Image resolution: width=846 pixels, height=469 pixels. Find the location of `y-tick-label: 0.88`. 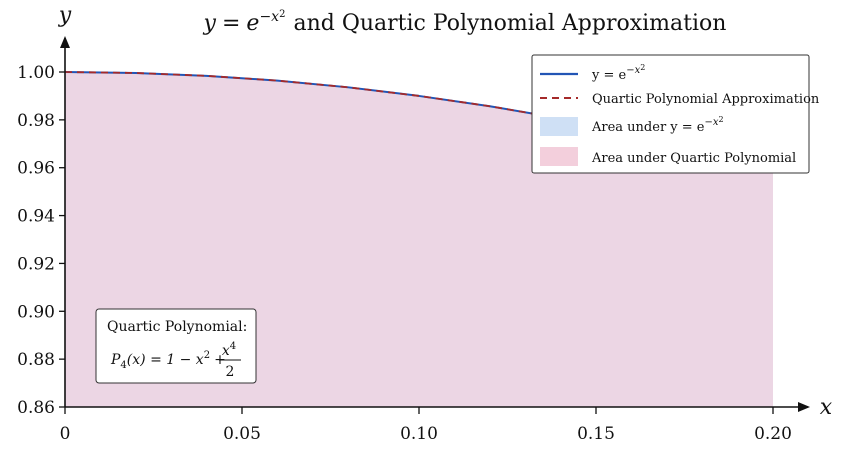

y-tick-label: 0.88 is located at coordinates (36, 360).